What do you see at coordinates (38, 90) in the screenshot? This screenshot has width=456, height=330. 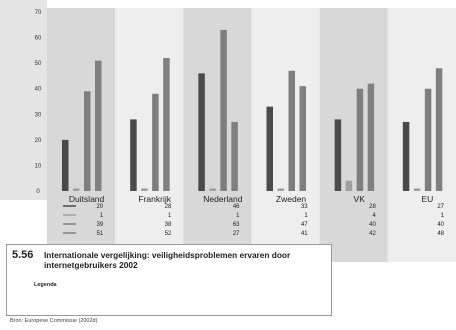 I see `y-tick-label: 40` at bounding box center [38, 90].